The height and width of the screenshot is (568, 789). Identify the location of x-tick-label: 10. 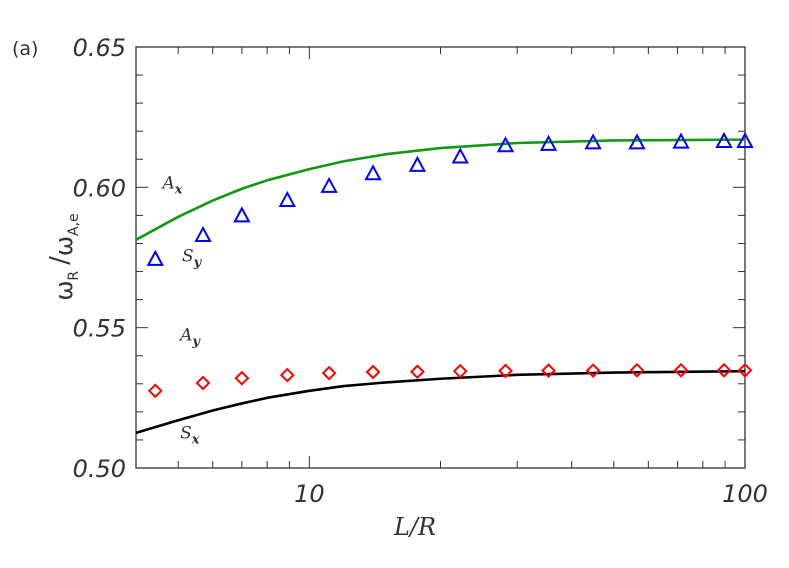
(309, 494).